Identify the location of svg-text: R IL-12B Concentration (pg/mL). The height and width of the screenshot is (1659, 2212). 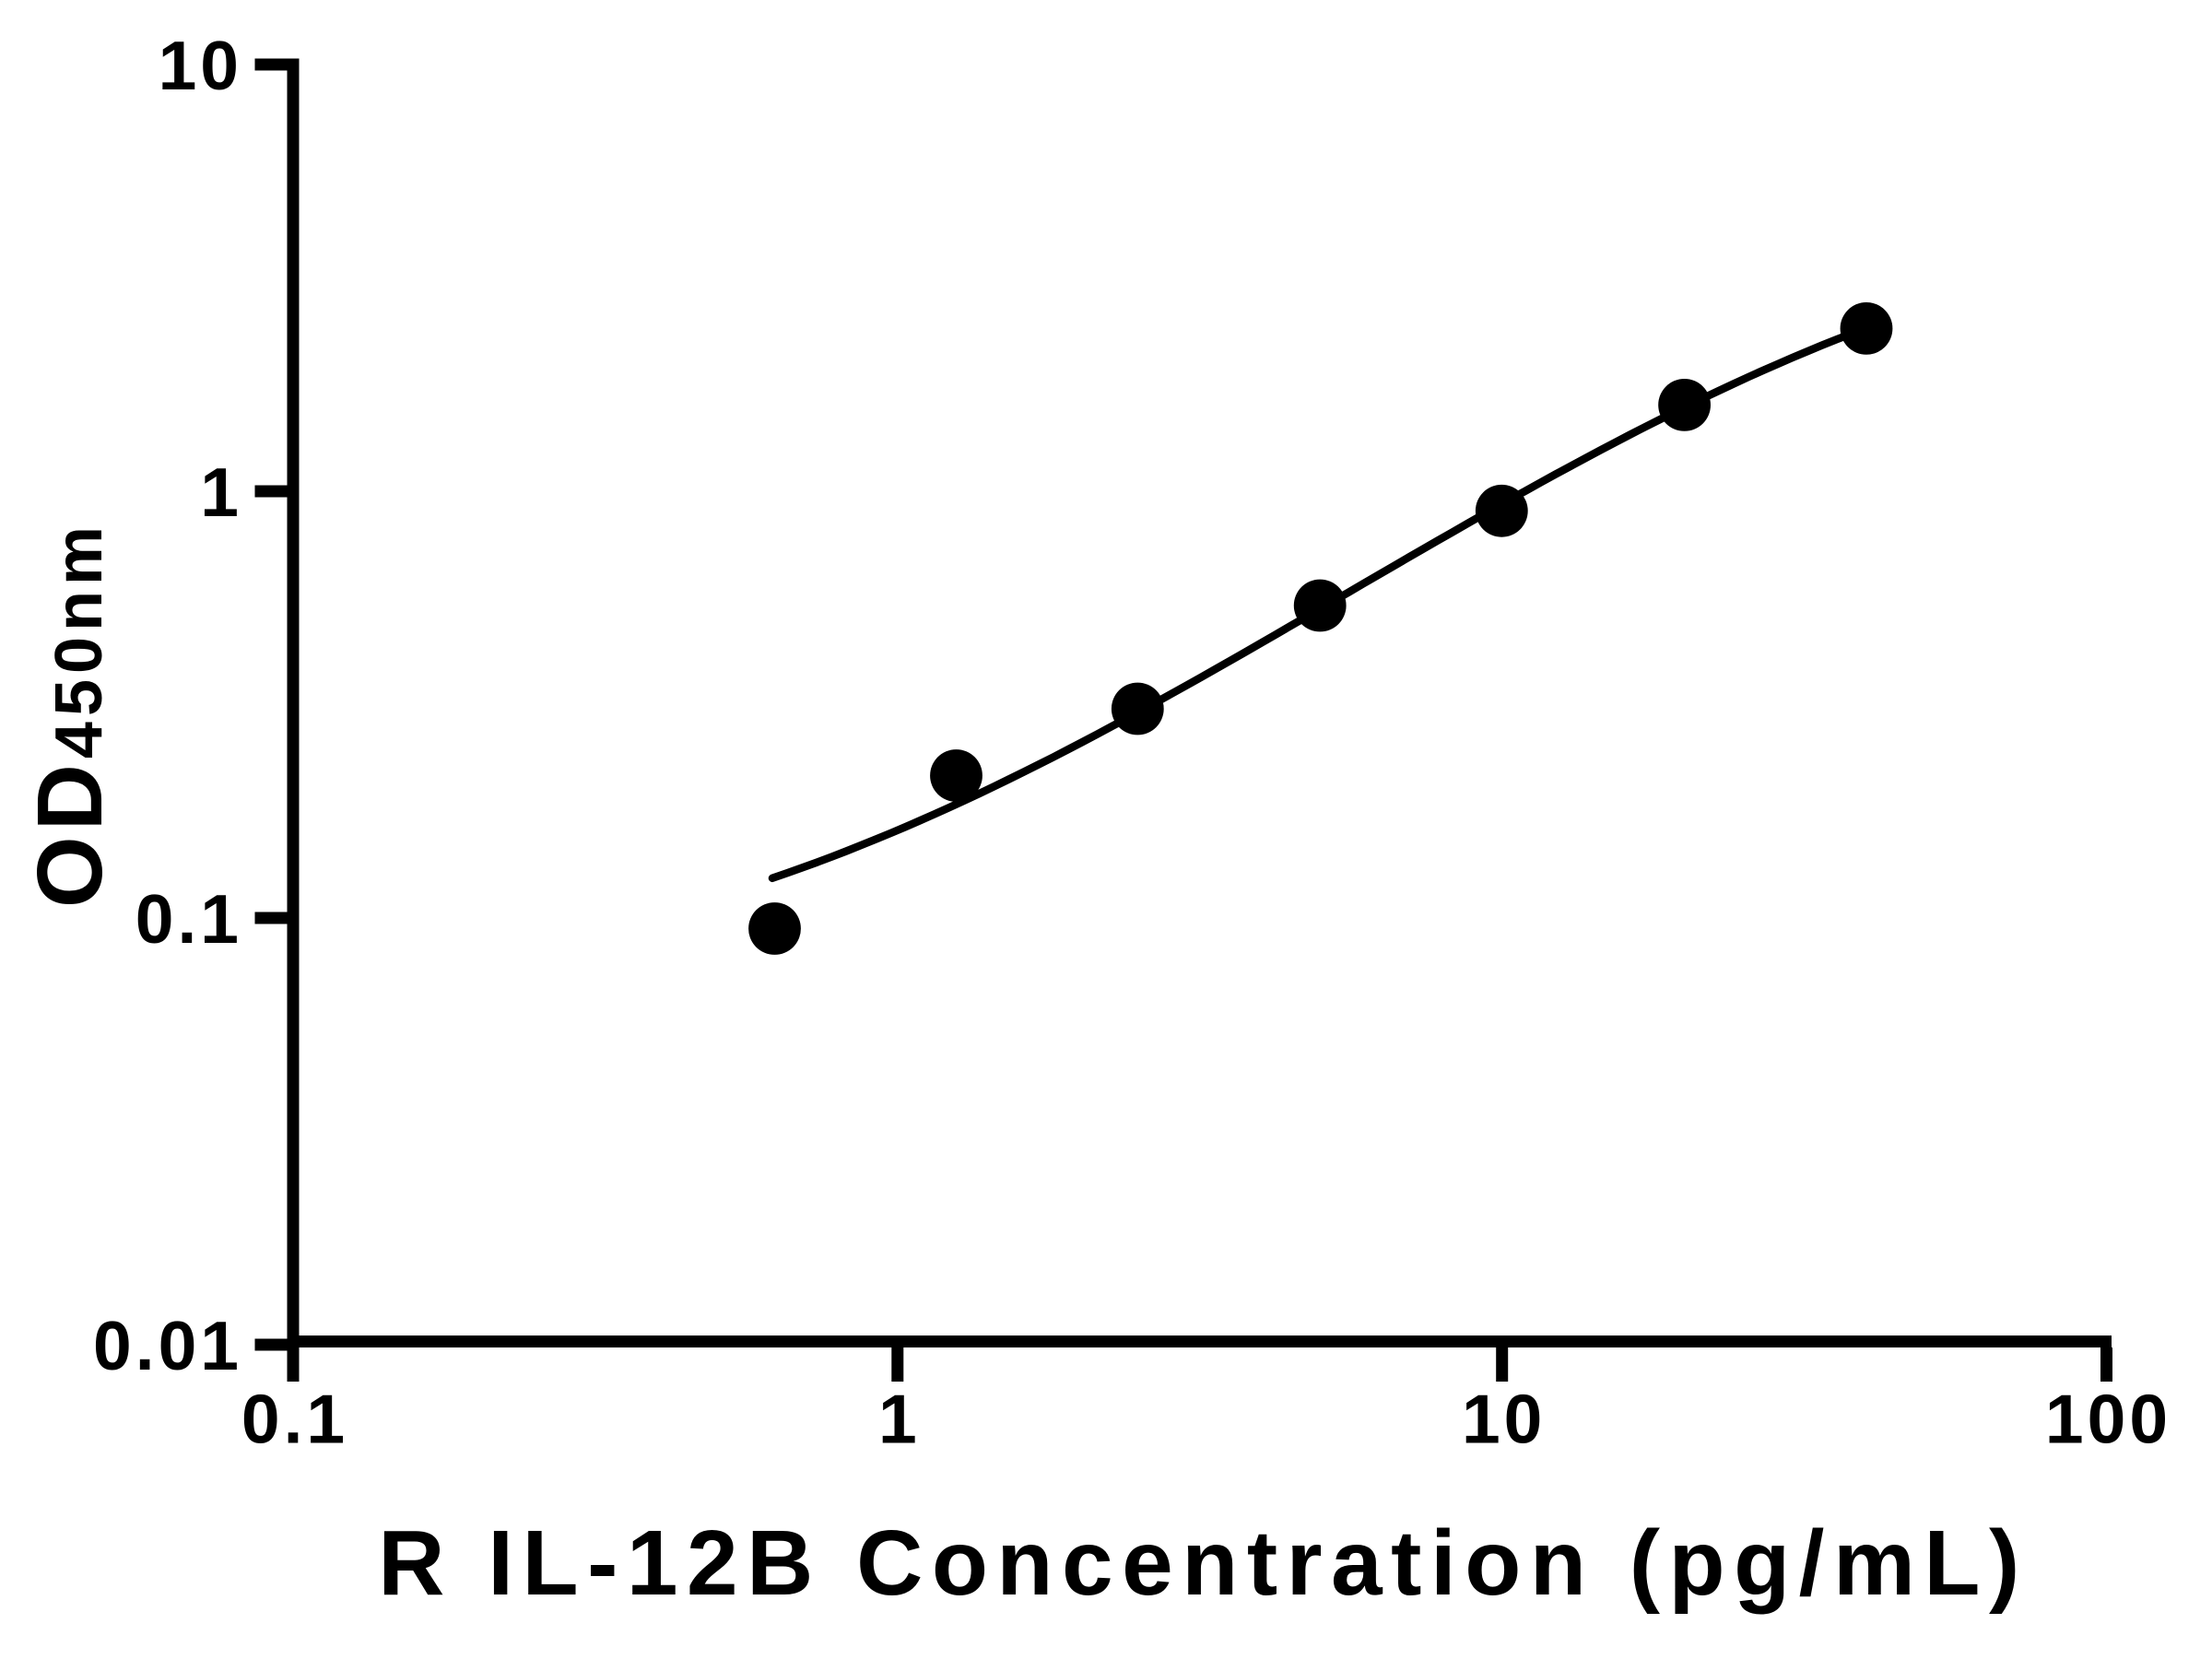
(1203, 1563).